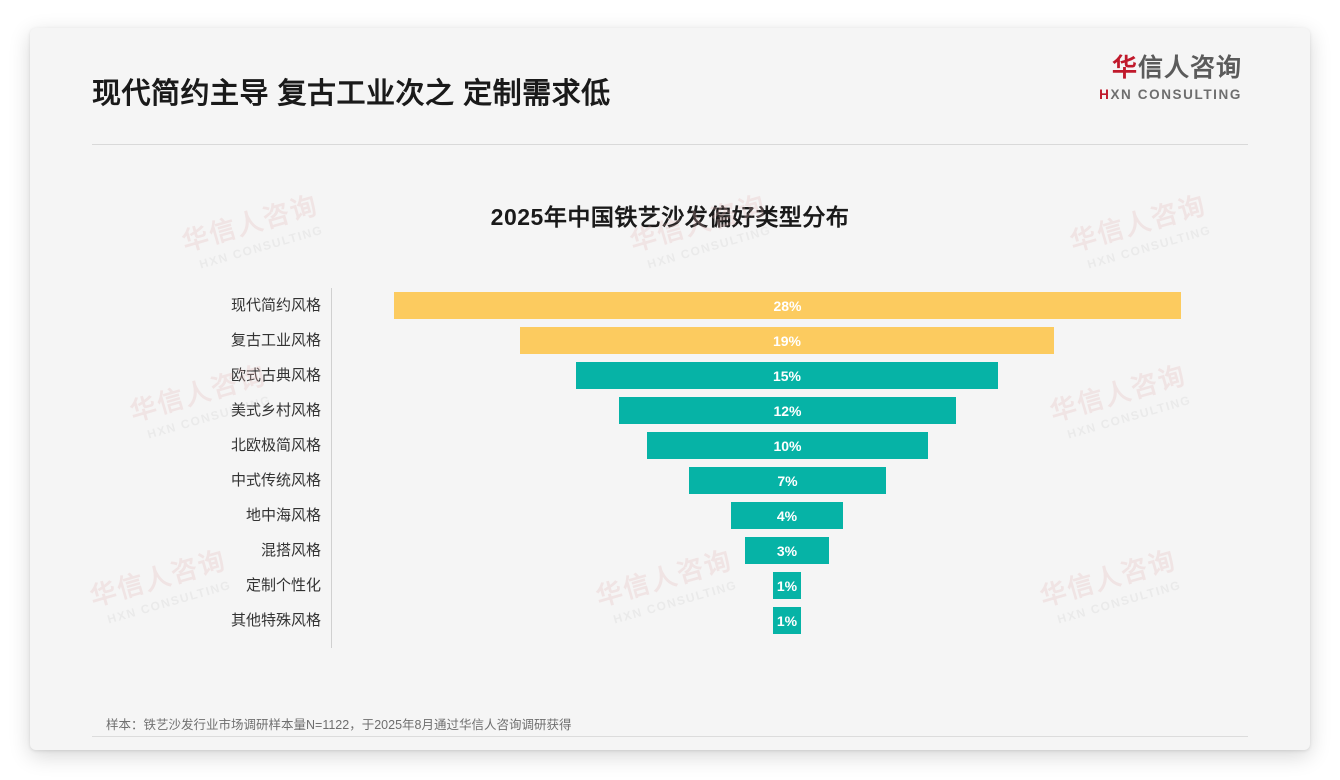  What do you see at coordinates (275, 305) in the screenshot?
I see `category-label: 现代简约风格` at bounding box center [275, 305].